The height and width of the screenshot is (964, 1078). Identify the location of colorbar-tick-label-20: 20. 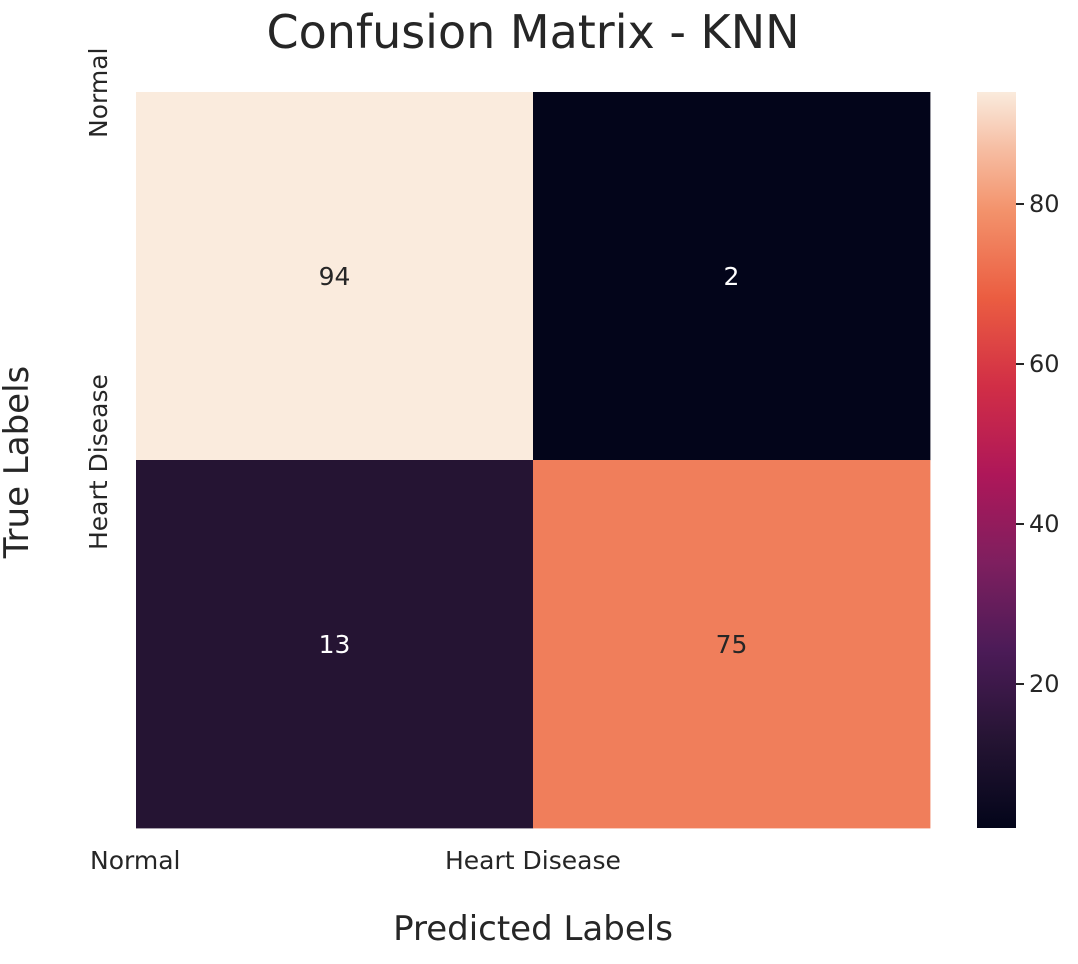
(1044, 684).